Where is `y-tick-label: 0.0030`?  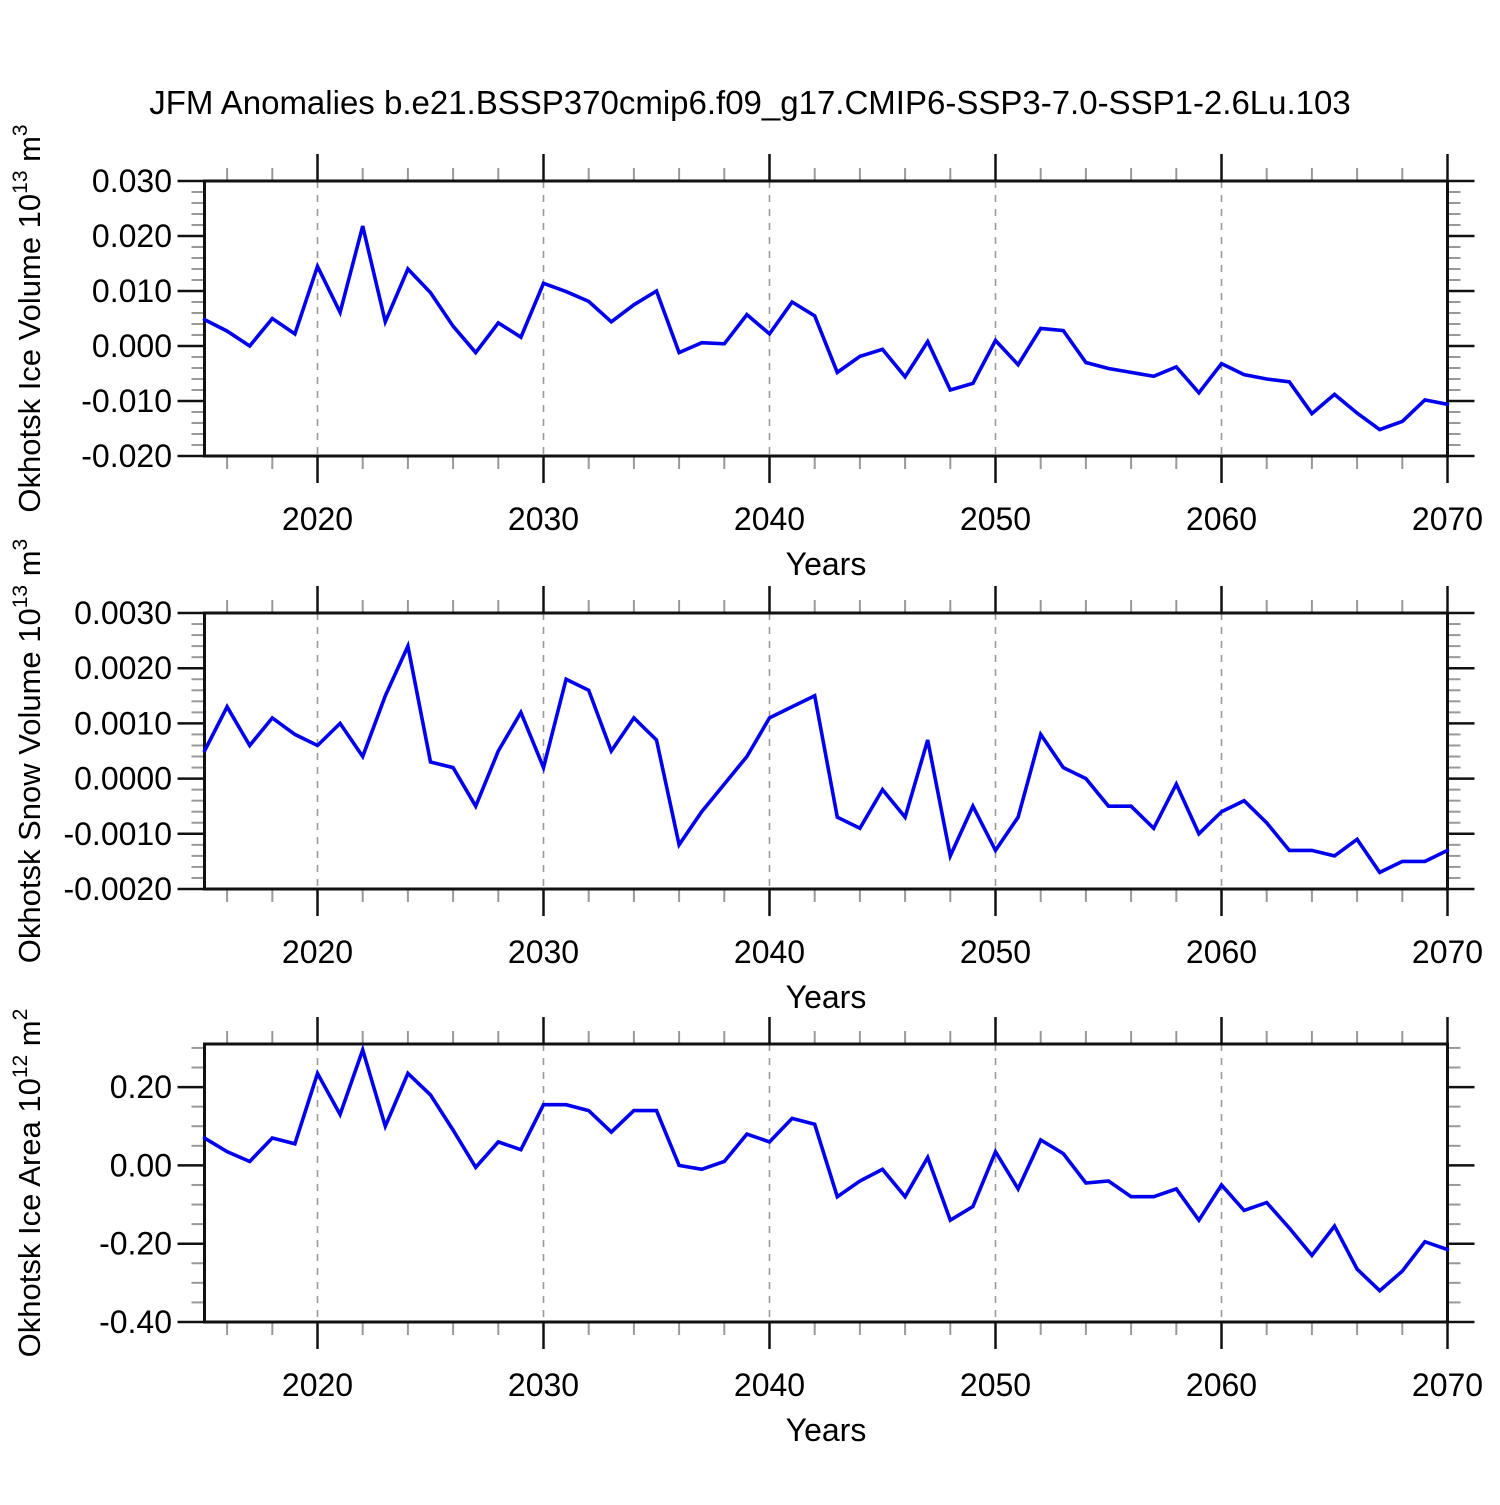 y-tick-label: 0.0030 is located at coordinates (123, 613).